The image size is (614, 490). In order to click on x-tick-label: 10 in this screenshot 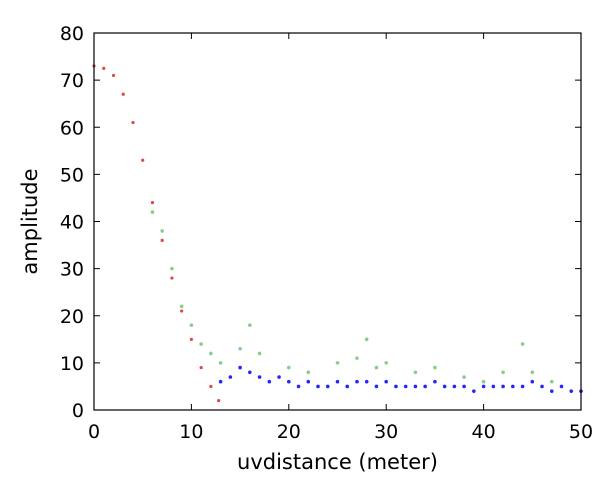, I will do `click(191, 432)`.